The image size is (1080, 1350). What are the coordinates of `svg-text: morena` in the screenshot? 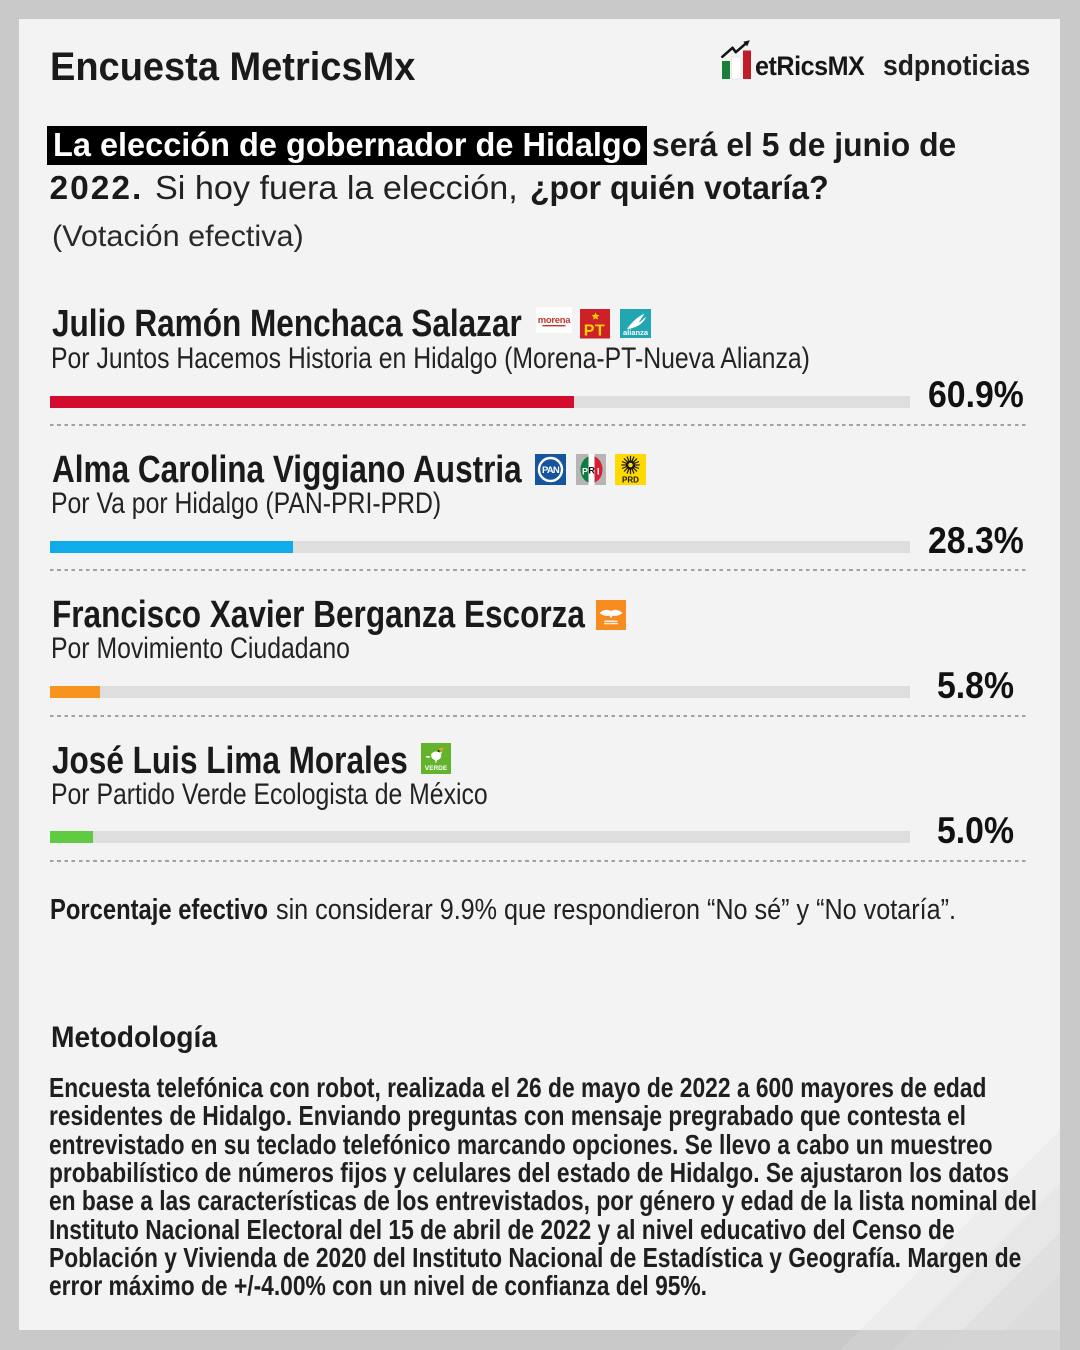 It's located at (555, 320).